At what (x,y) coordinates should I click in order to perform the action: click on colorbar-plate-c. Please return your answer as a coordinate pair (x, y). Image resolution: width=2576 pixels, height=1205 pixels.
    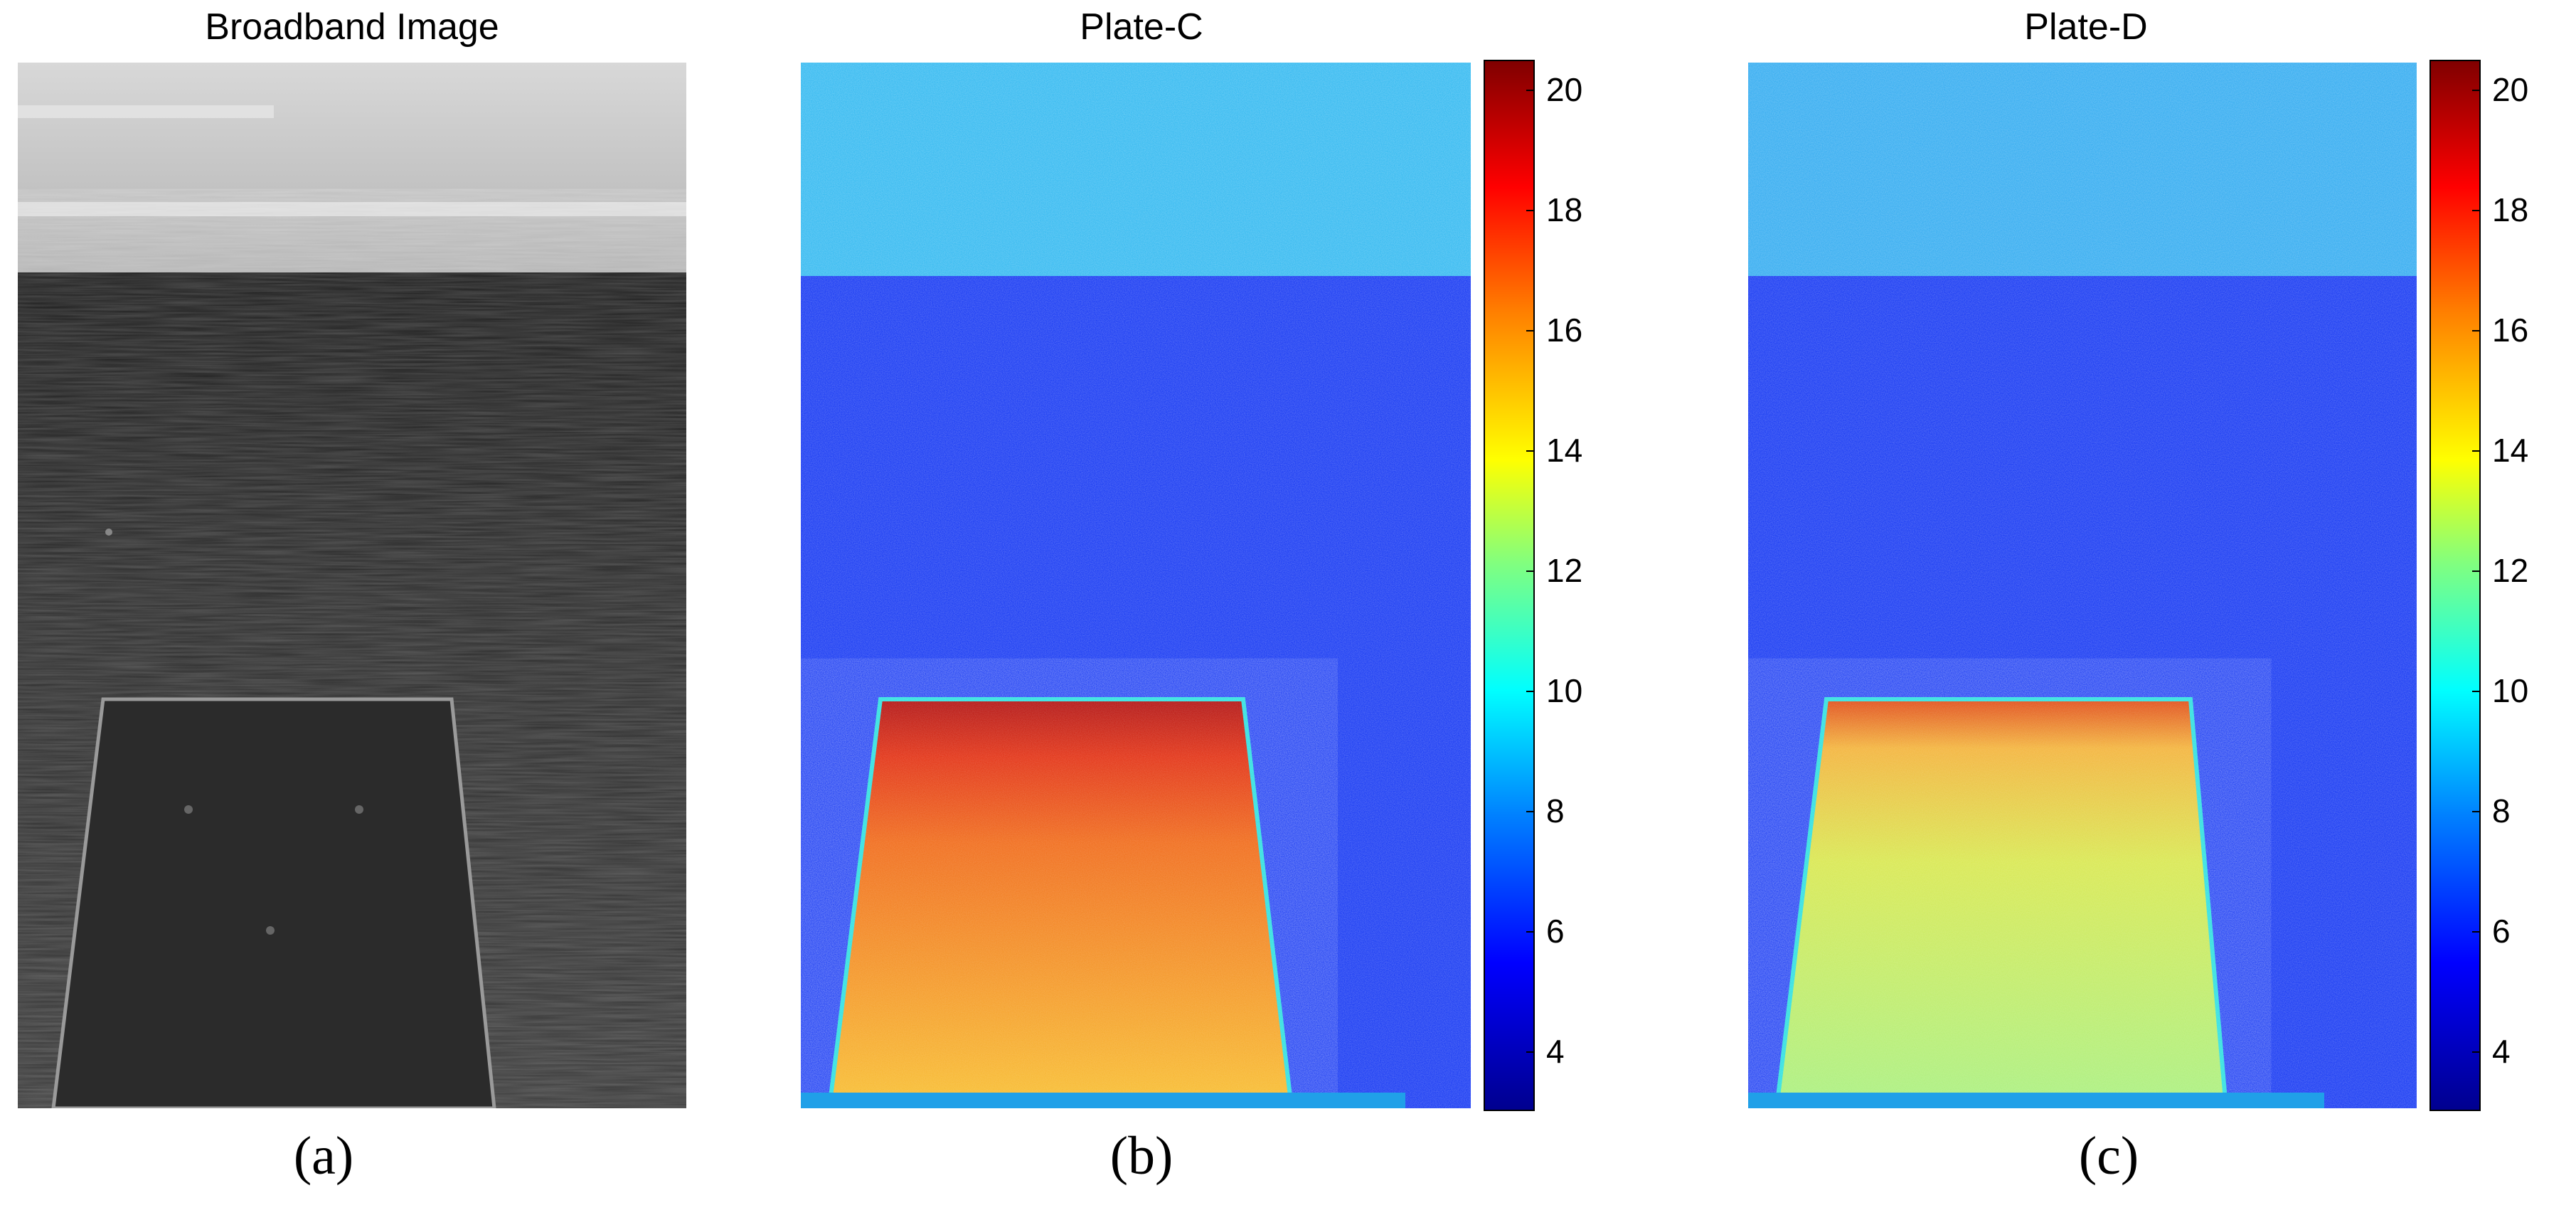
    Looking at the image, I should click on (1509, 585).